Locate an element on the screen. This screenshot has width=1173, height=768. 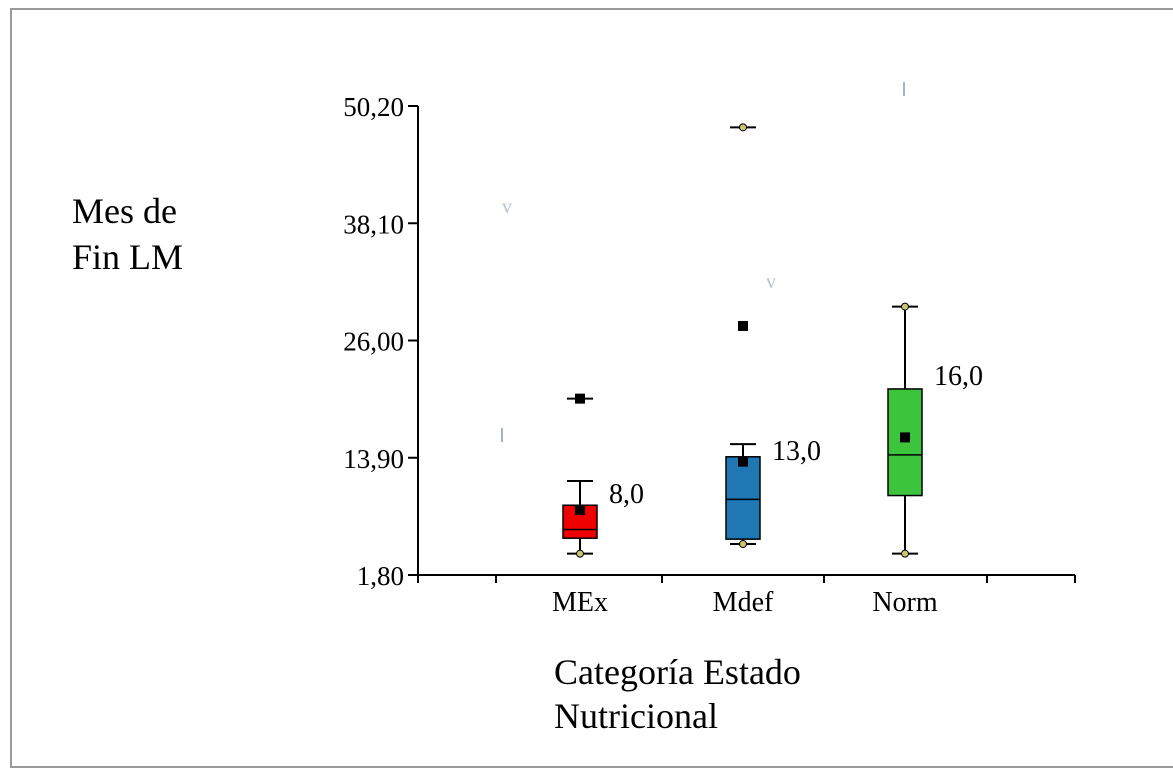
box-value-label: 8,0 is located at coordinates (626, 494).